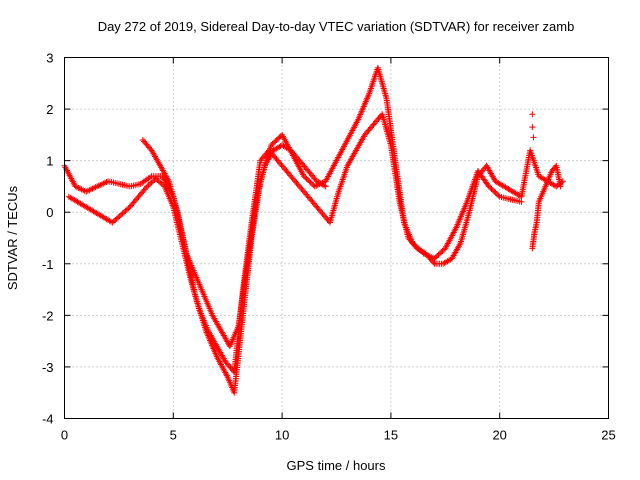  What do you see at coordinates (12, 237) in the screenshot?
I see `y-axis-title: SDTVAR / TECUs` at bounding box center [12, 237].